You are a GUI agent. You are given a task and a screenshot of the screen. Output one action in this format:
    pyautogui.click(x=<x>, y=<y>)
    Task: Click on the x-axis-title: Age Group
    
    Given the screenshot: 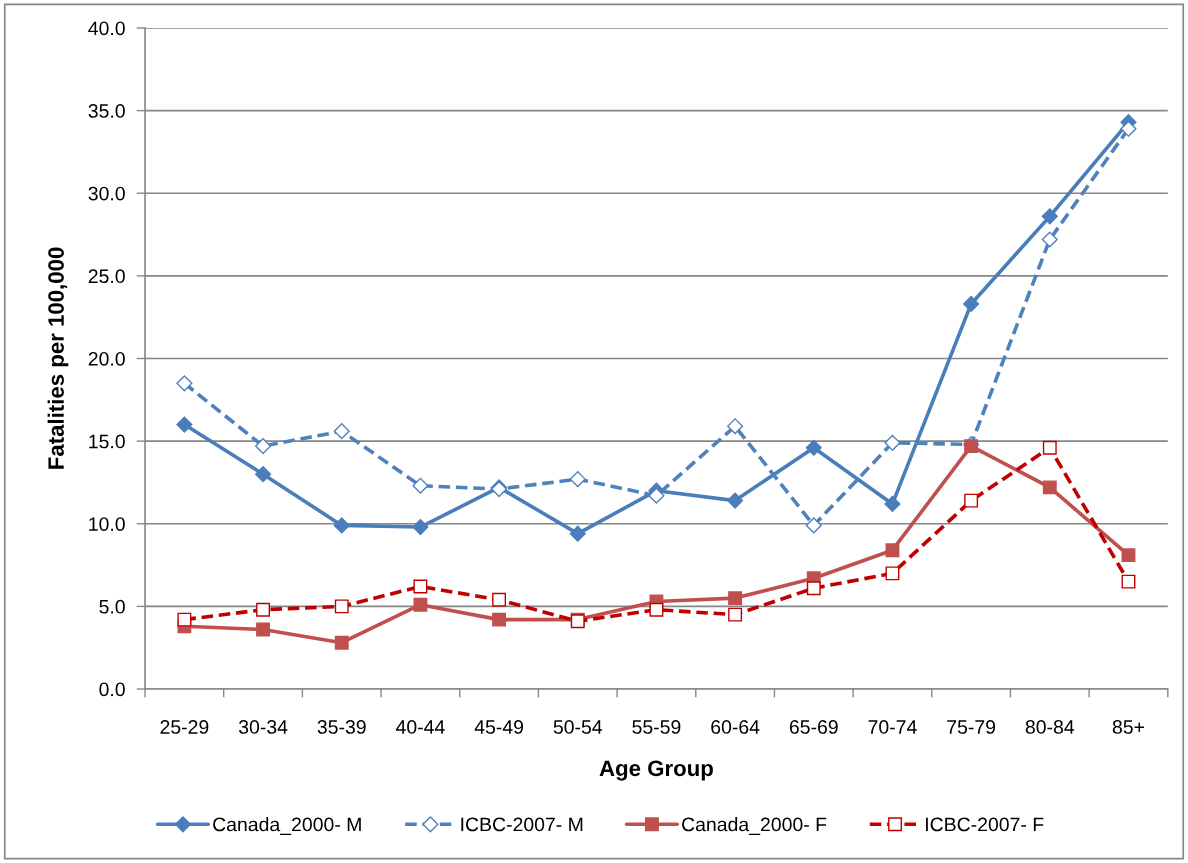 What is the action you would take?
    pyautogui.click(x=656, y=770)
    